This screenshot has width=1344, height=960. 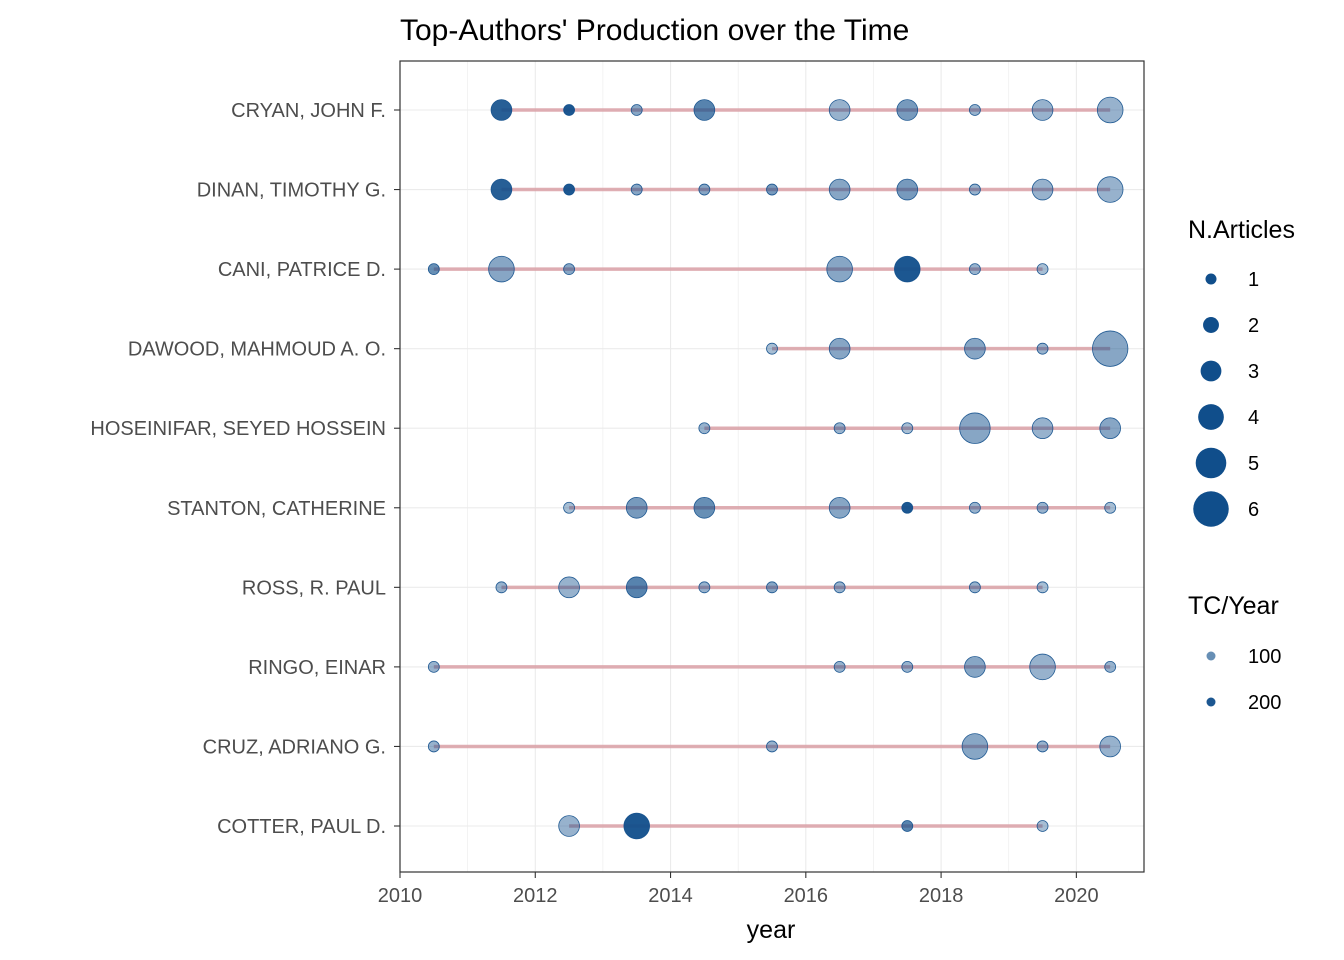 What do you see at coordinates (654, 30) in the screenshot?
I see `chart-title: Top-Authors' Production over the Time` at bounding box center [654, 30].